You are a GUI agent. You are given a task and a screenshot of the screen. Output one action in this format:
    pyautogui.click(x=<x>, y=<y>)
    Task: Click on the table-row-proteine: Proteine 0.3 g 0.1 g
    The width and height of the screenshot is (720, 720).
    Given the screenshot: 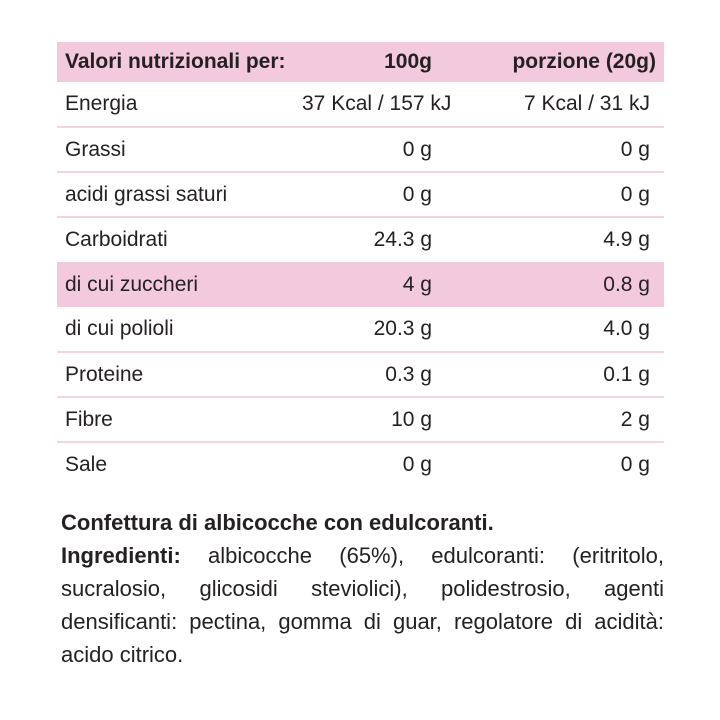 What is the action you would take?
    pyautogui.click(x=360, y=375)
    